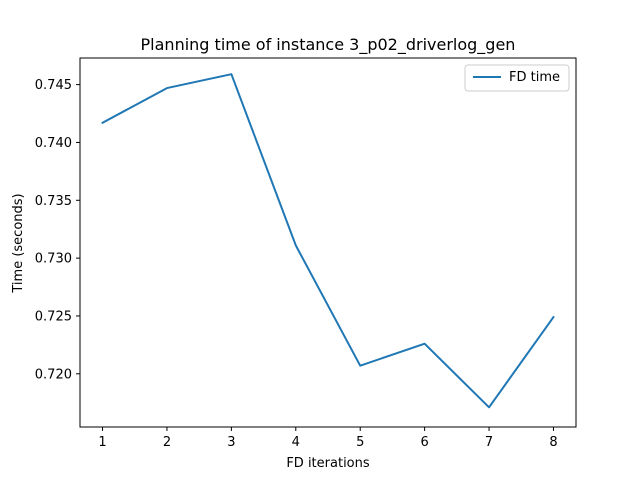 The height and width of the screenshot is (480, 640). I want to click on x-tick-label: 4, so click(296, 442).